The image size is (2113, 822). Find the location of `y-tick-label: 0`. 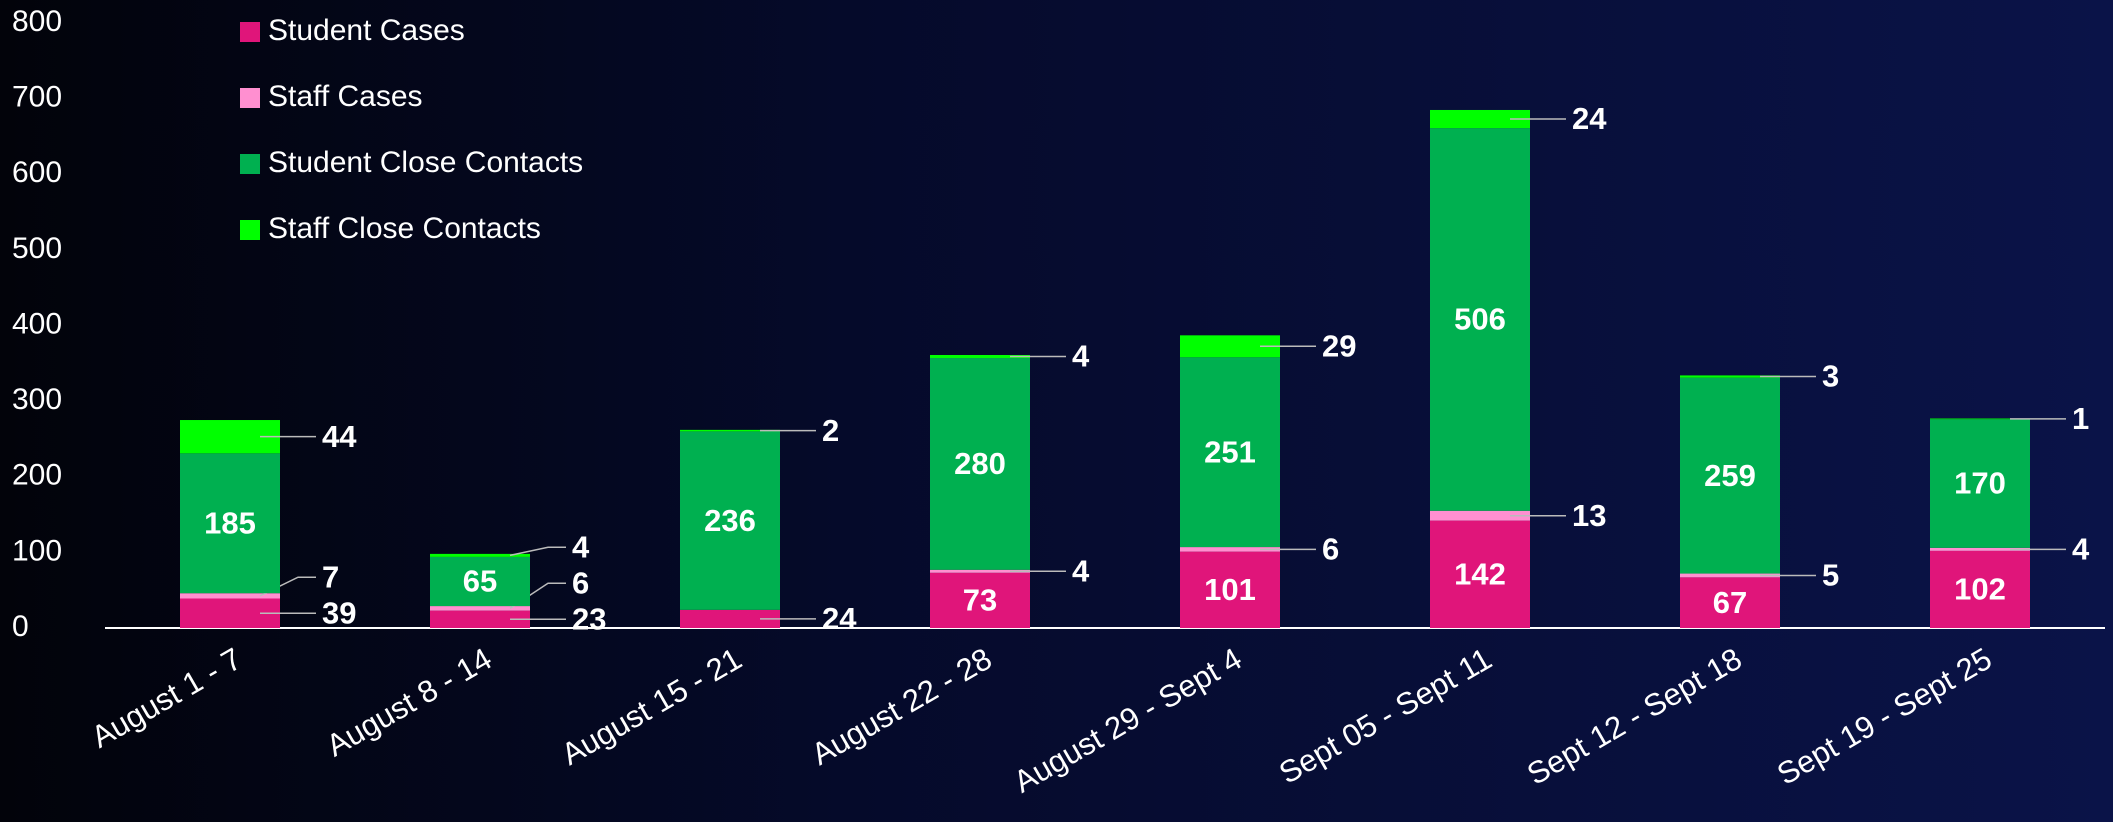

y-tick-label: 0 is located at coordinates (20, 626).